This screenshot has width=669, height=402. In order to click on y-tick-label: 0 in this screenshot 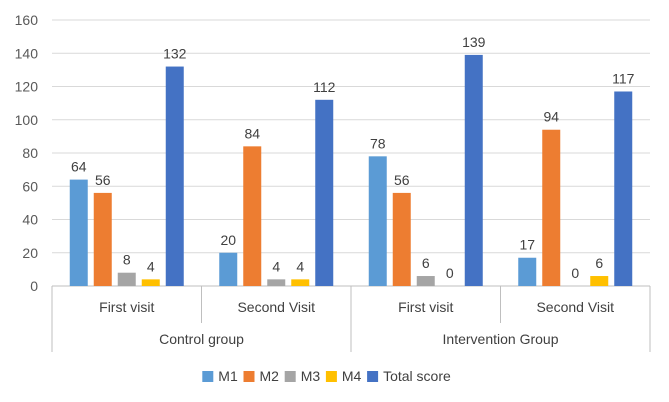, I will do `click(34, 286)`.